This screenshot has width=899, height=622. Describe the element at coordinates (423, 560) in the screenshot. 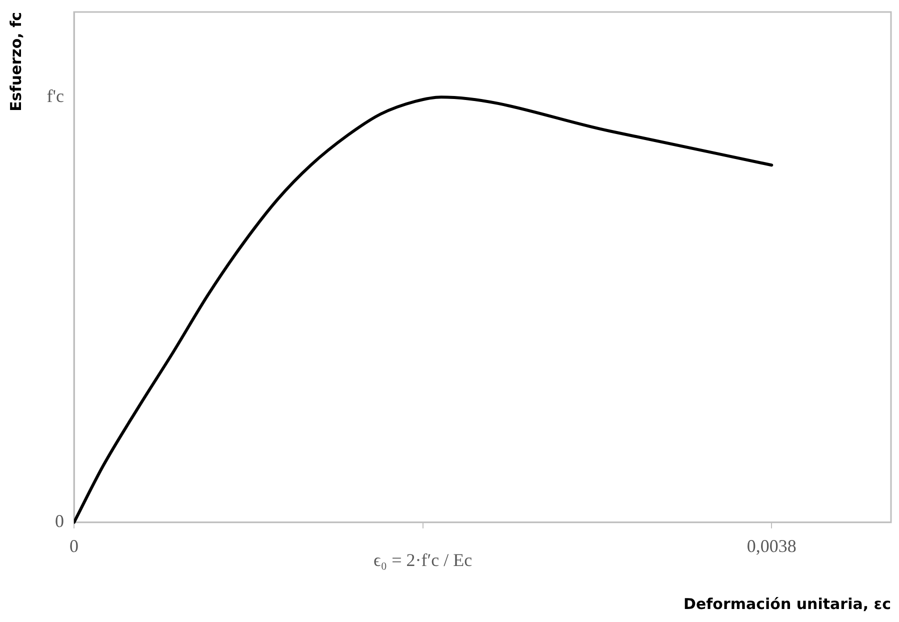

I see `text: ϵ₀ = 2·f′c / Ec` at that location.